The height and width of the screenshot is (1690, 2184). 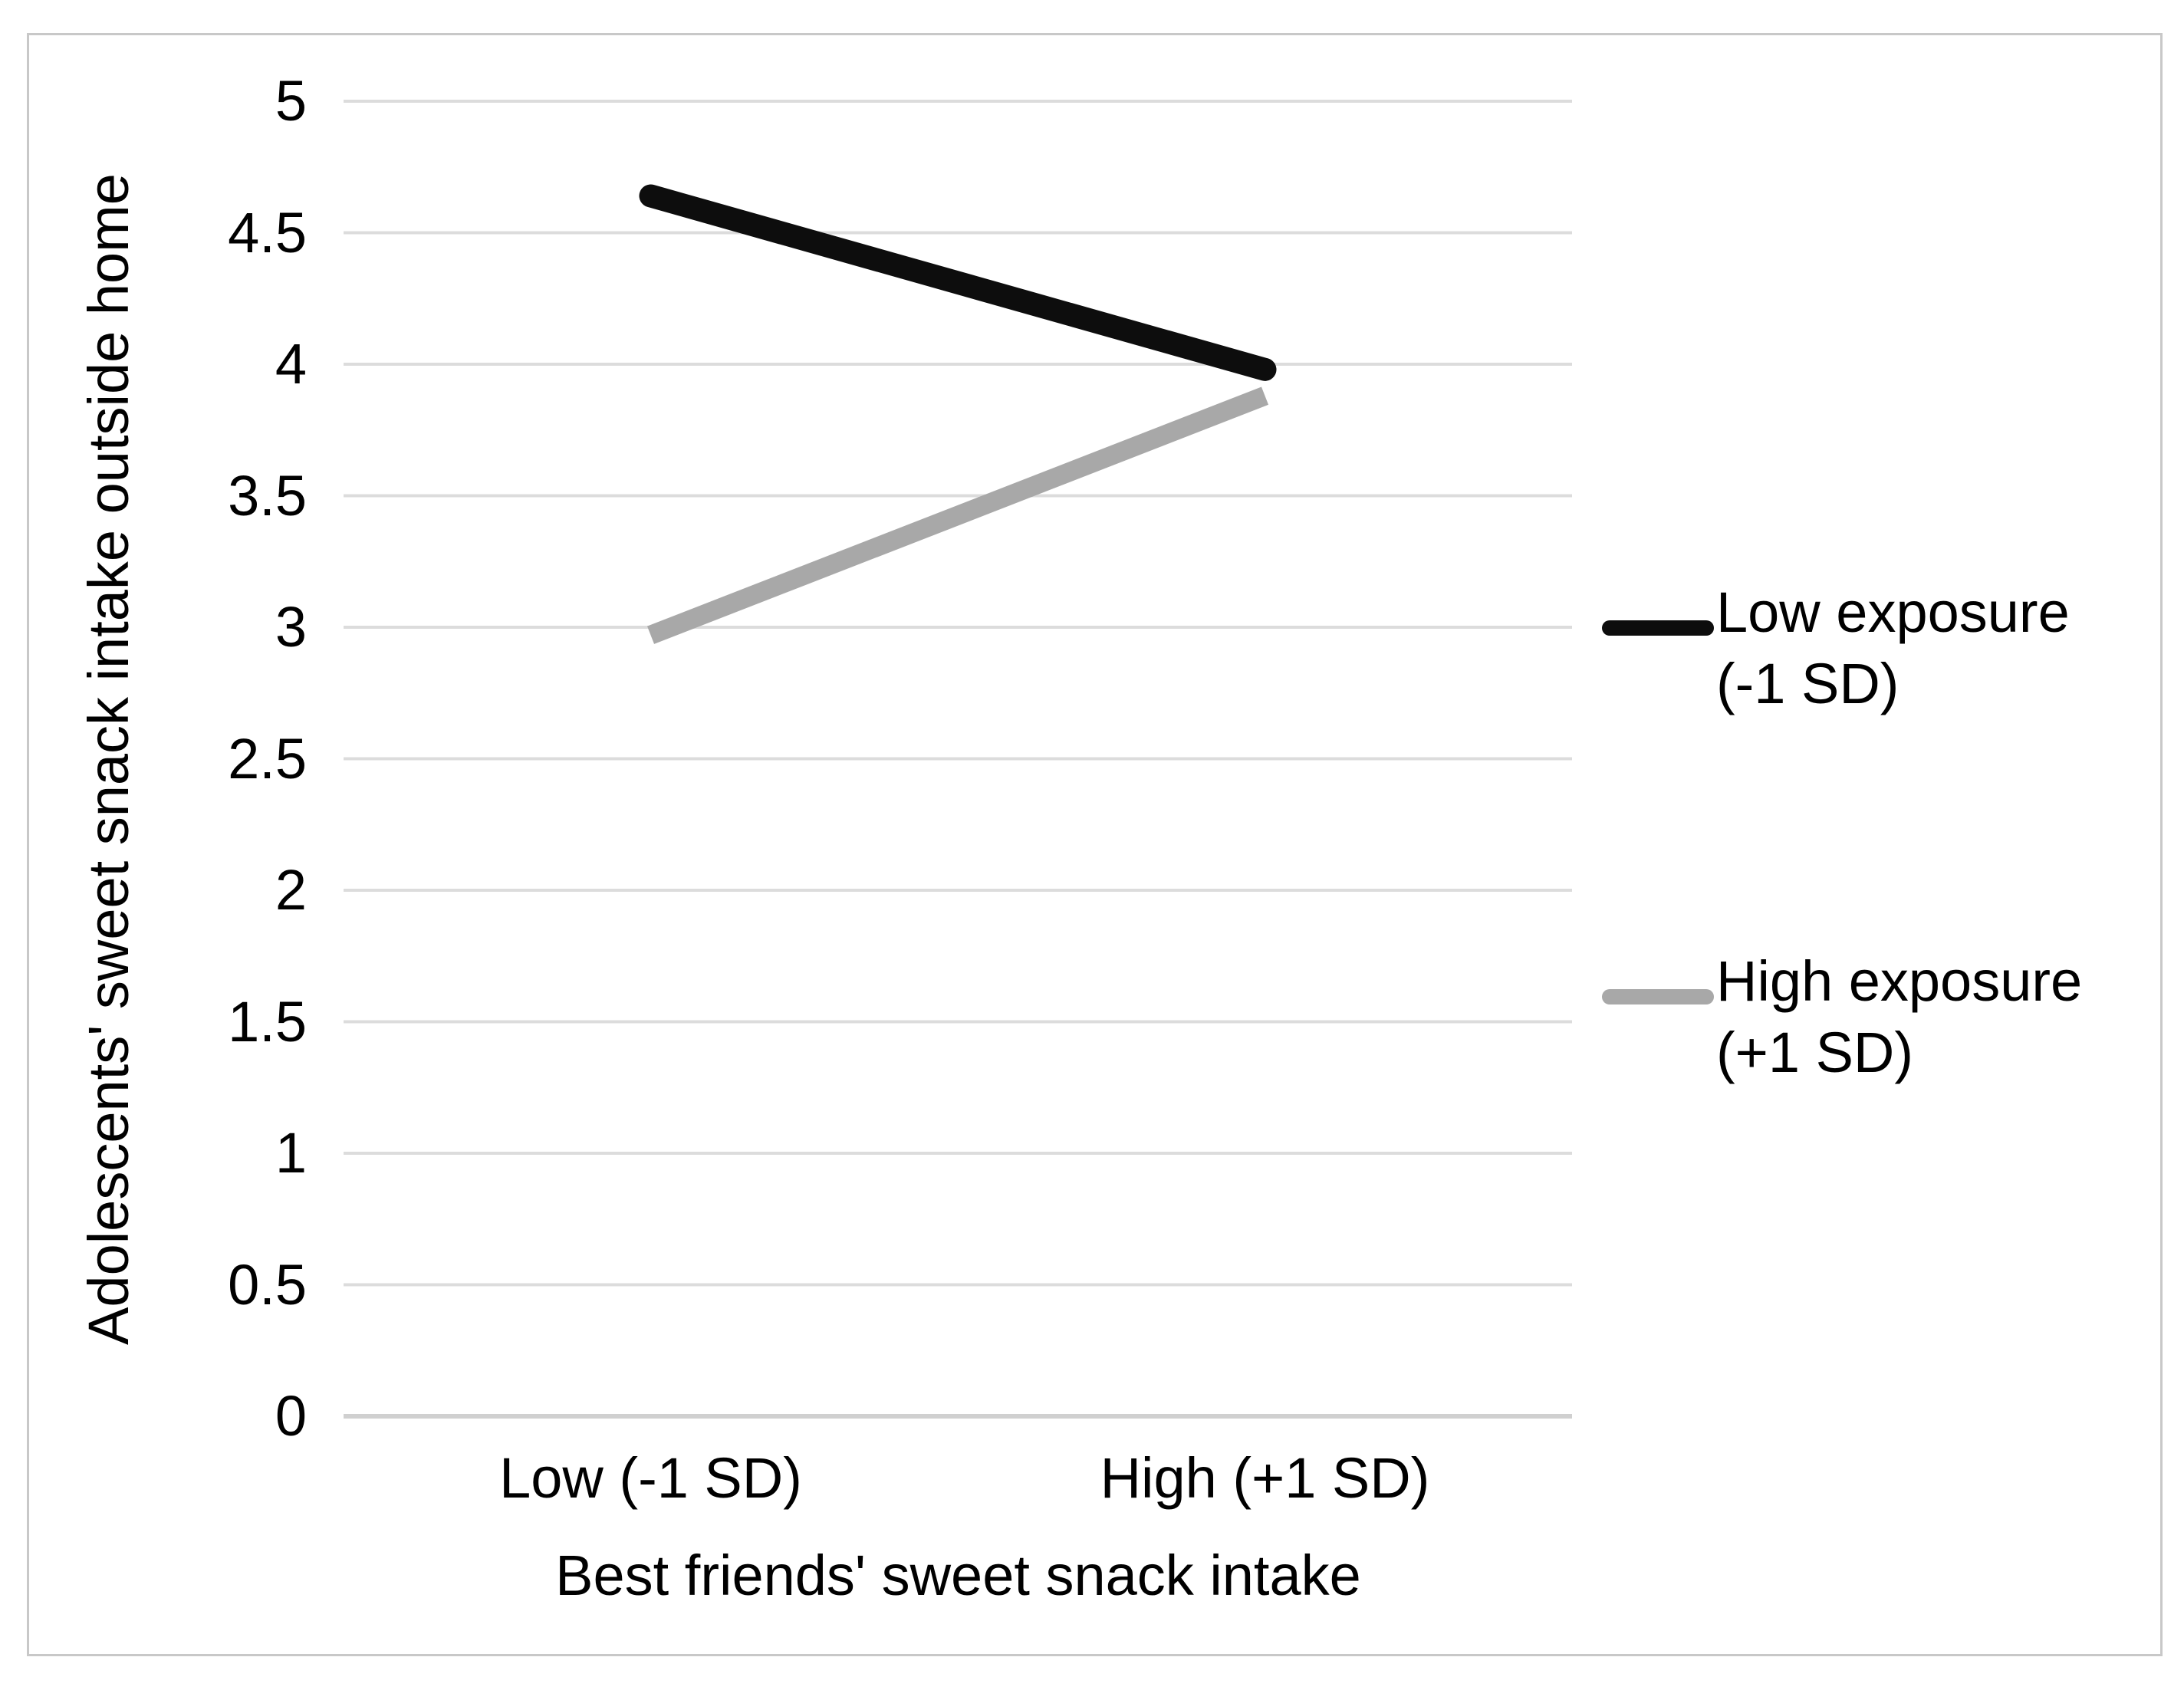 I want to click on series-line-low-exposure-1-sd, so click(x=958, y=282).